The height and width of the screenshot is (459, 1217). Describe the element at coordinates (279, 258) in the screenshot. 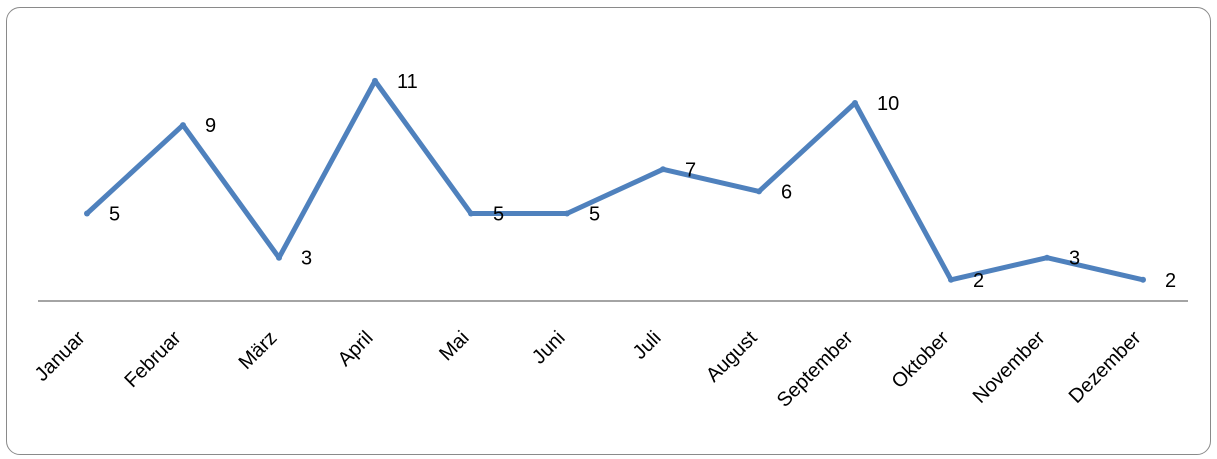

I see `data-point-märz` at that location.